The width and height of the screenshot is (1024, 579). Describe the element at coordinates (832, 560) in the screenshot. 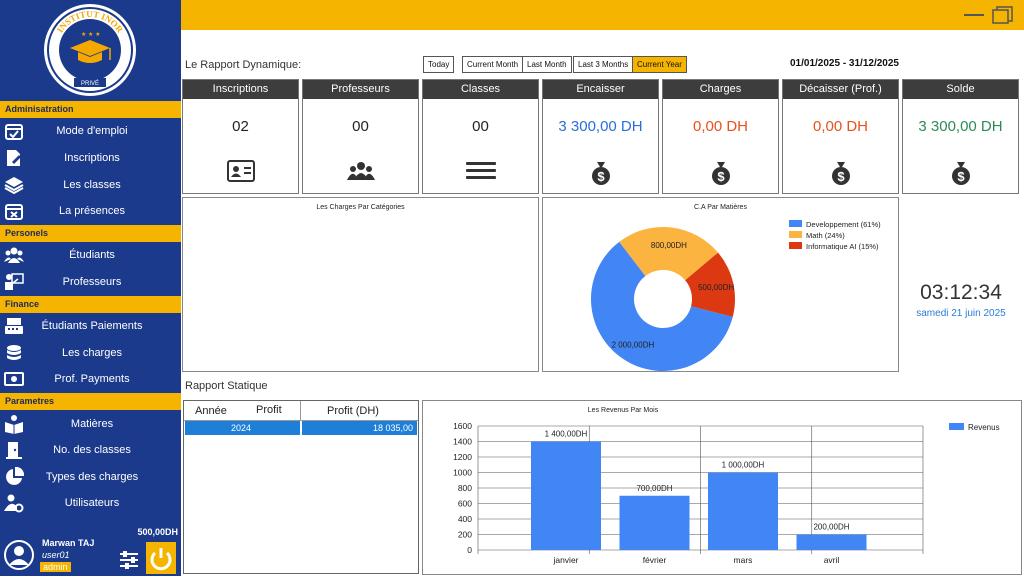

I see `x-tick-label: avril` at that location.